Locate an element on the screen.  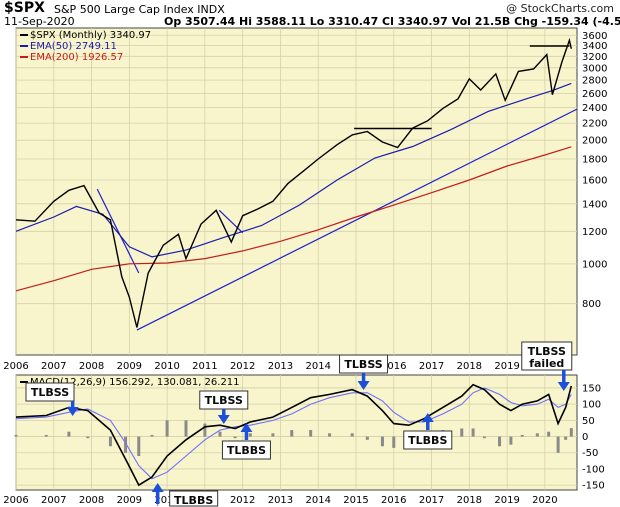
macd-tlbbs-2009-label: TLBBS is located at coordinates (193, 500).